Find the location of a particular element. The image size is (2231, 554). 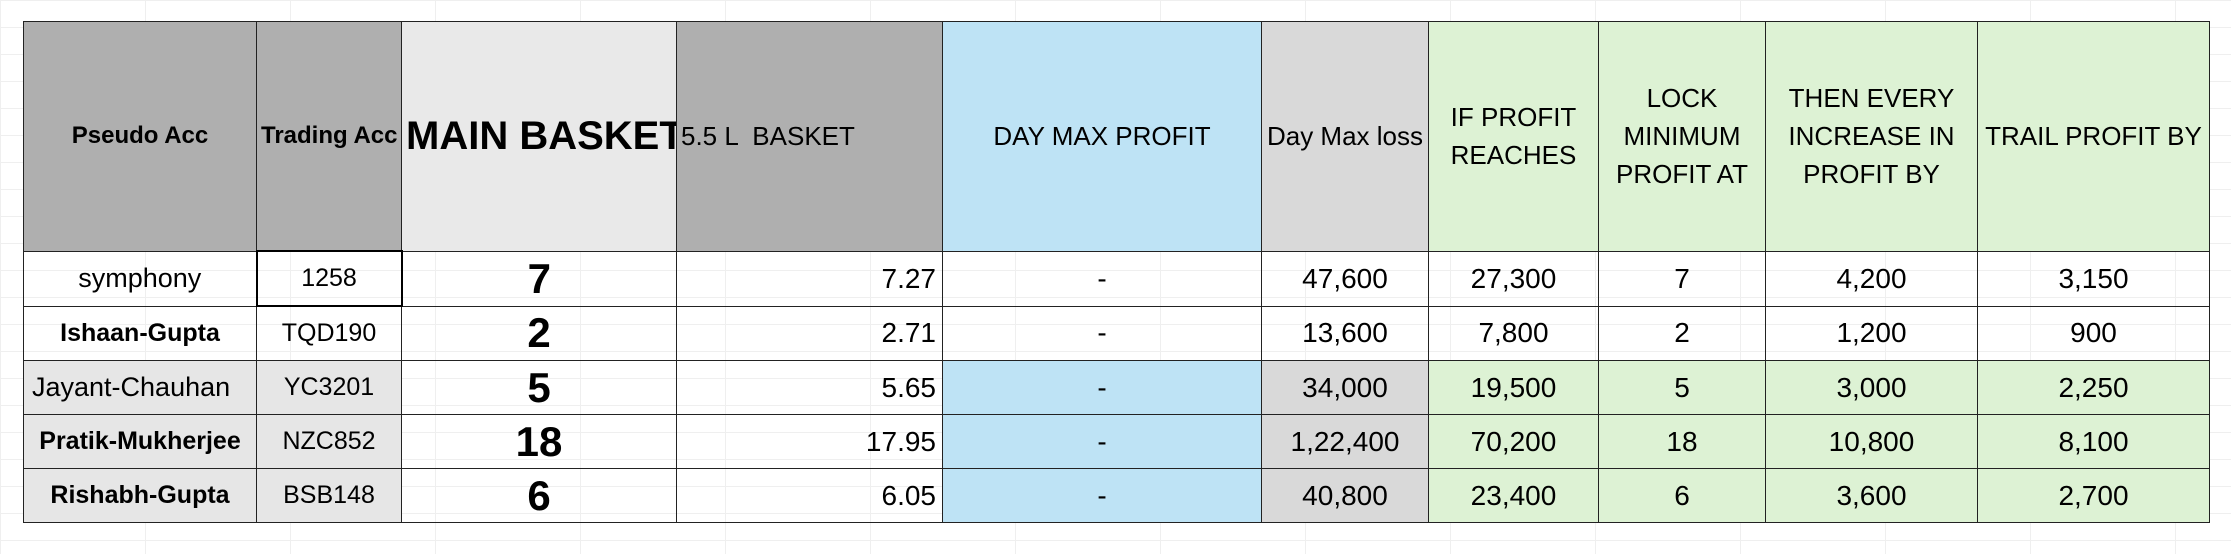

header-day-max-loss: Day Max loss is located at coordinates (1345, 136).